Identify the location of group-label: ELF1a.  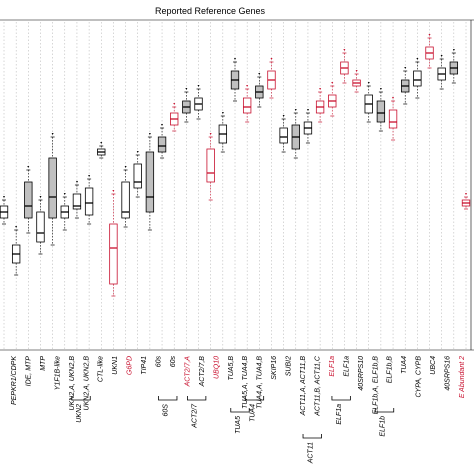
(339, 414).